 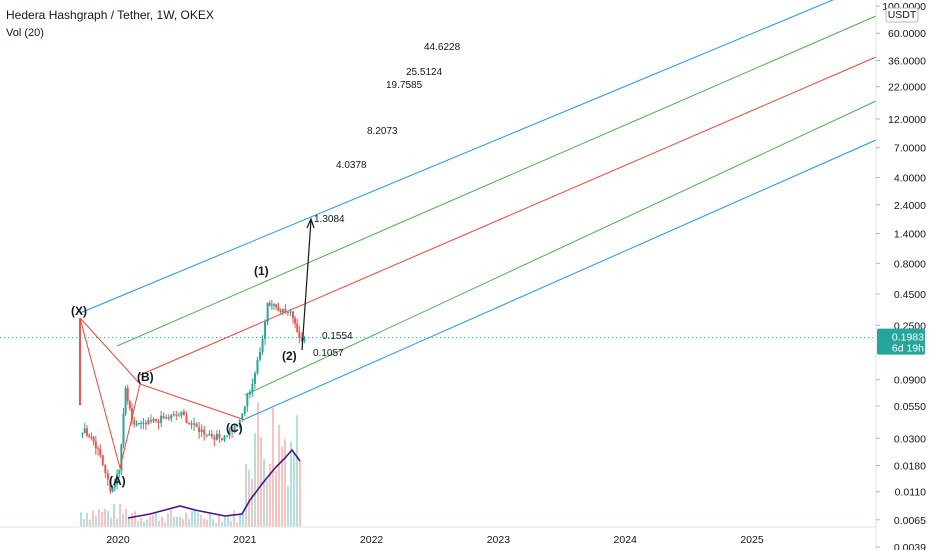 I want to click on x-b-line, so click(x=110, y=351).